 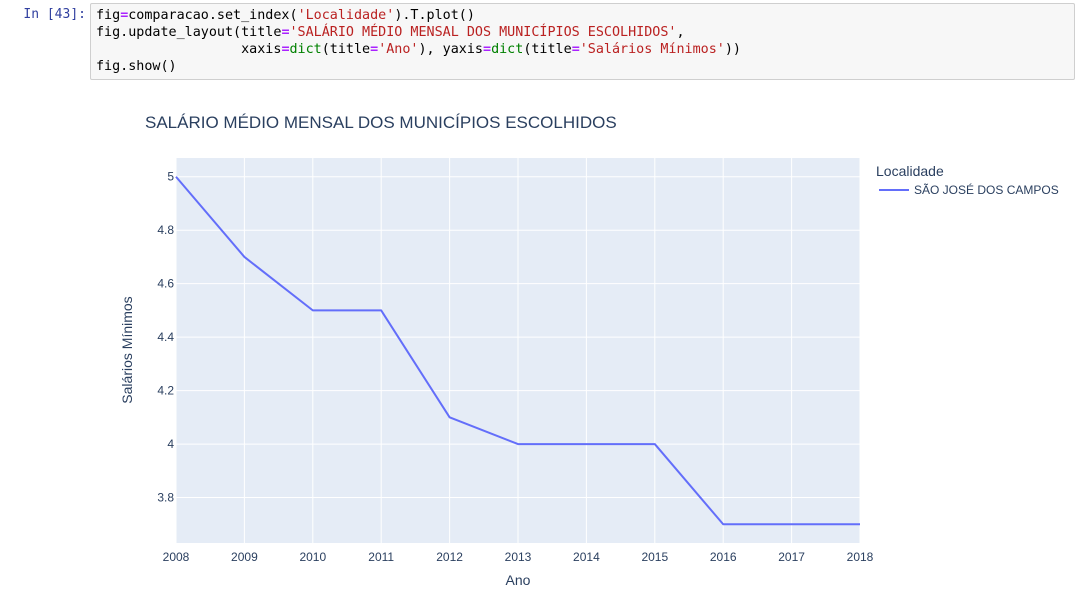 What do you see at coordinates (165, 498) in the screenshot?
I see `y-tick-label: 3.8` at bounding box center [165, 498].